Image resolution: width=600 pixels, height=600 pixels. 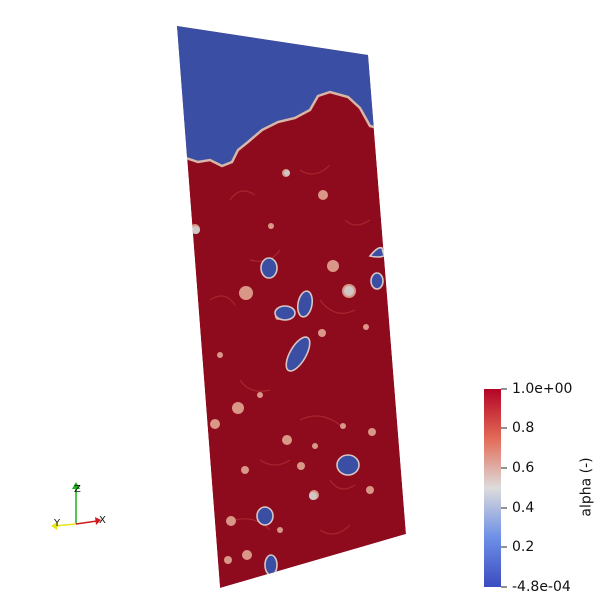 What do you see at coordinates (504, 488) in the screenshot?
I see `colorbar-ticks` at bounding box center [504, 488].